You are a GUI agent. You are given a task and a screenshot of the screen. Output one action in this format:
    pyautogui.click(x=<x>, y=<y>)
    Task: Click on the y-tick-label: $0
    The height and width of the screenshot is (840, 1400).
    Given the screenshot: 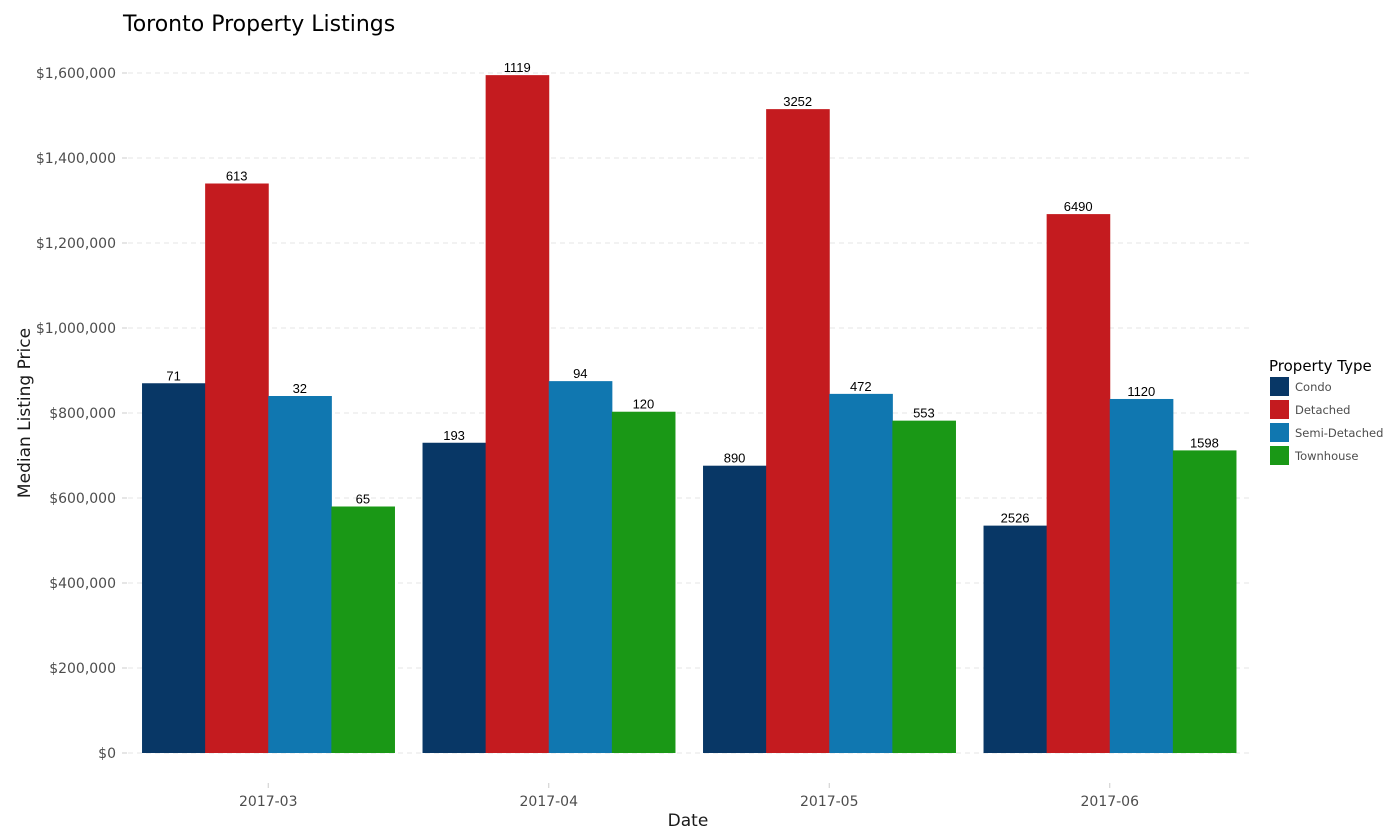 What is the action you would take?
    pyautogui.click(x=107, y=754)
    